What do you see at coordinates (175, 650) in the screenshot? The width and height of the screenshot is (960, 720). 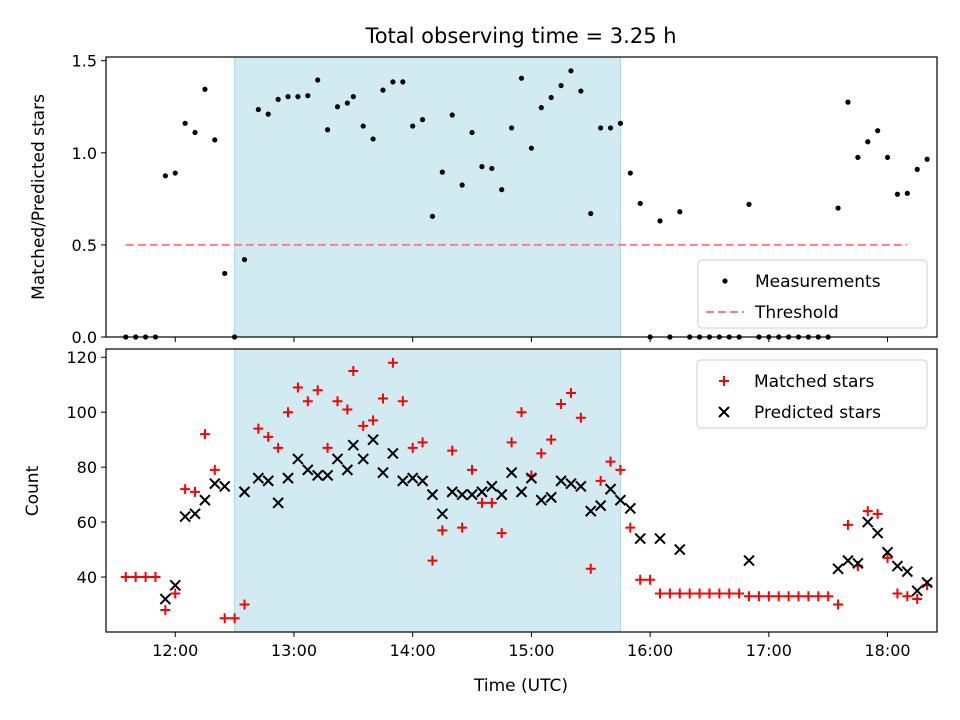 I see `x-tick-label: 12:00` at bounding box center [175, 650].